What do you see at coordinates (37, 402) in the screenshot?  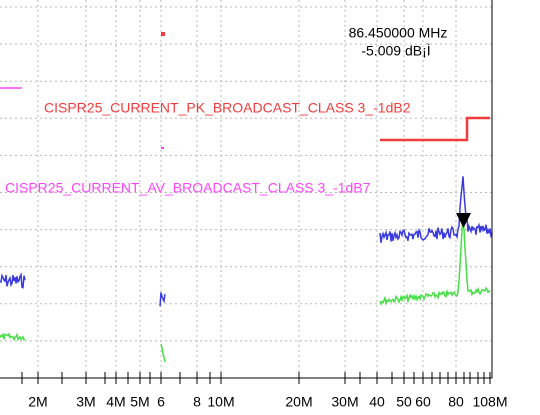 I see `x-tick-label: 2M` at bounding box center [37, 402].